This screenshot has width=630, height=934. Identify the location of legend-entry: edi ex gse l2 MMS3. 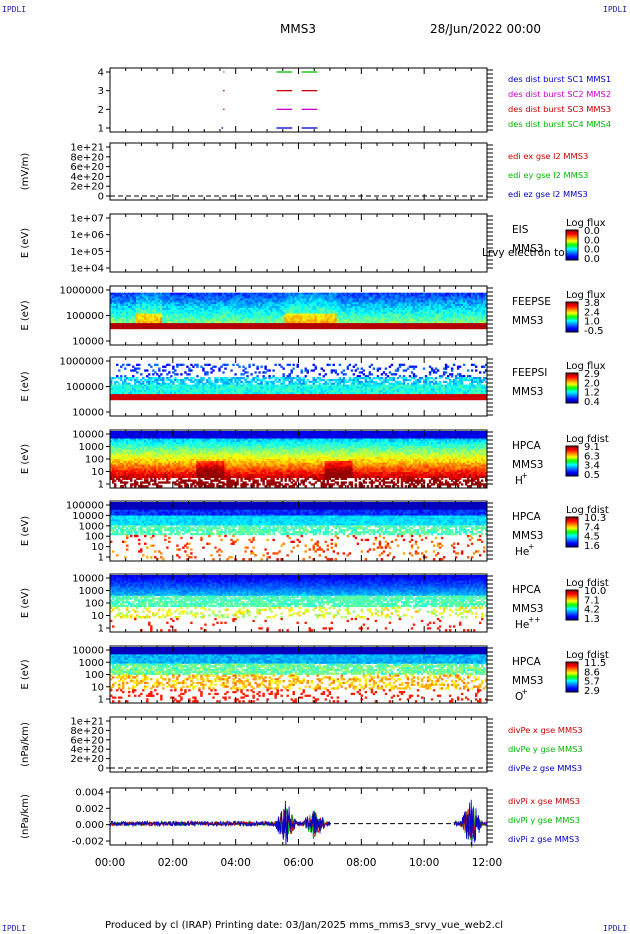
(548, 156).